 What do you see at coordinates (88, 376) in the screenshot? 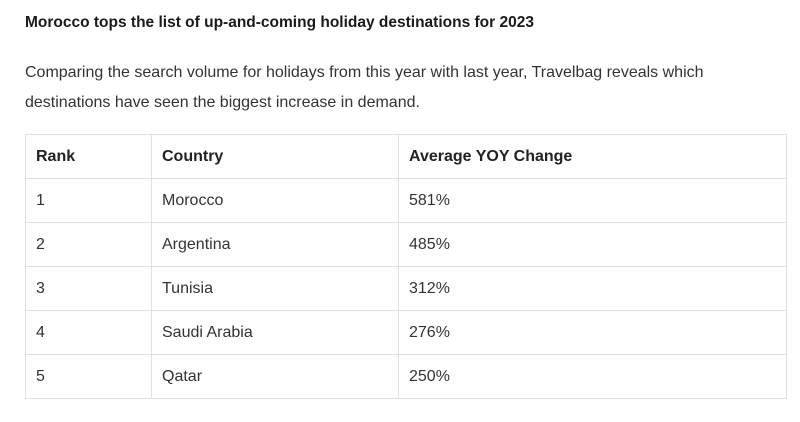
I see `table-cell: 5` at bounding box center [88, 376].